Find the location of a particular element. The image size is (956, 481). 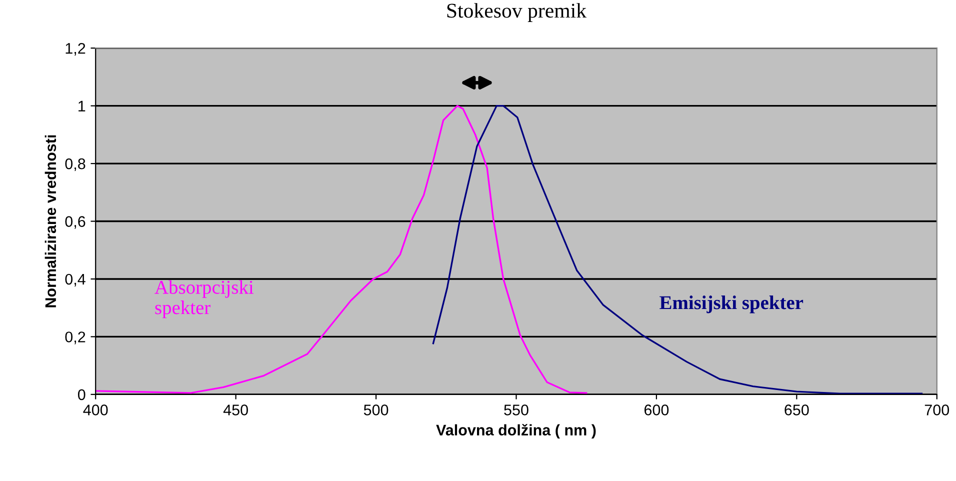

x-tick-label: 650 is located at coordinates (796, 410).